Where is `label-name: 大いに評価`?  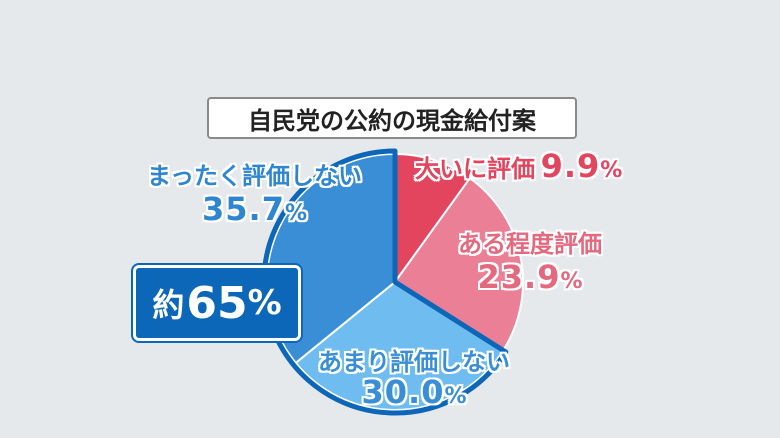 label-name: 大いに評価 is located at coordinates (475, 169).